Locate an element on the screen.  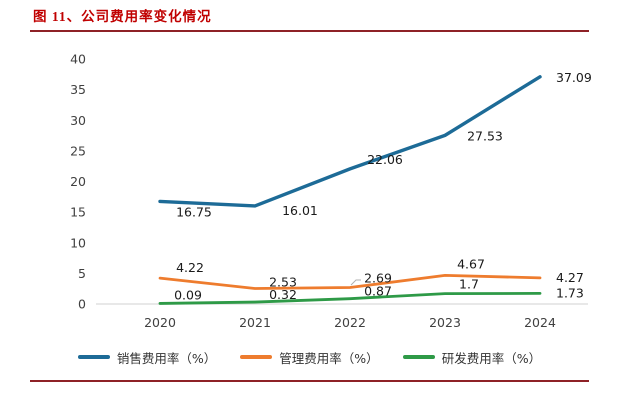
y-axis-tick-label: 40 is located at coordinates (78, 59).